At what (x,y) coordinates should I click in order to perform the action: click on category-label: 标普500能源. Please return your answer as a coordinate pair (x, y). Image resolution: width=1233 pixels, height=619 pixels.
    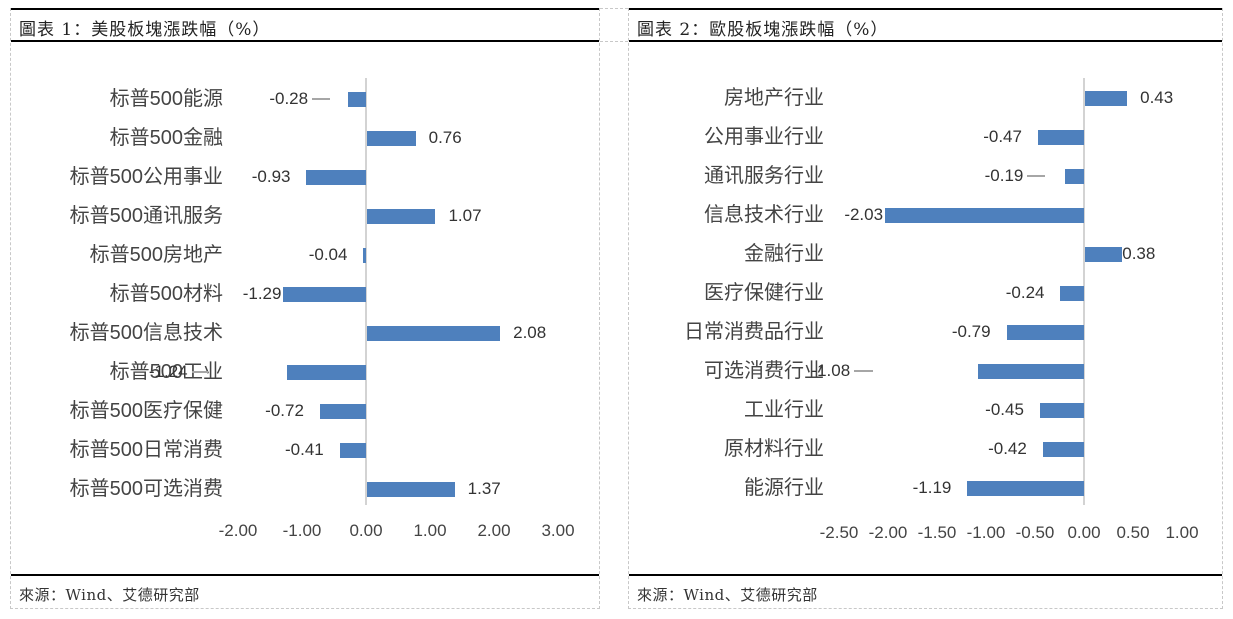
    Looking at the image, I should click on (166, 99).